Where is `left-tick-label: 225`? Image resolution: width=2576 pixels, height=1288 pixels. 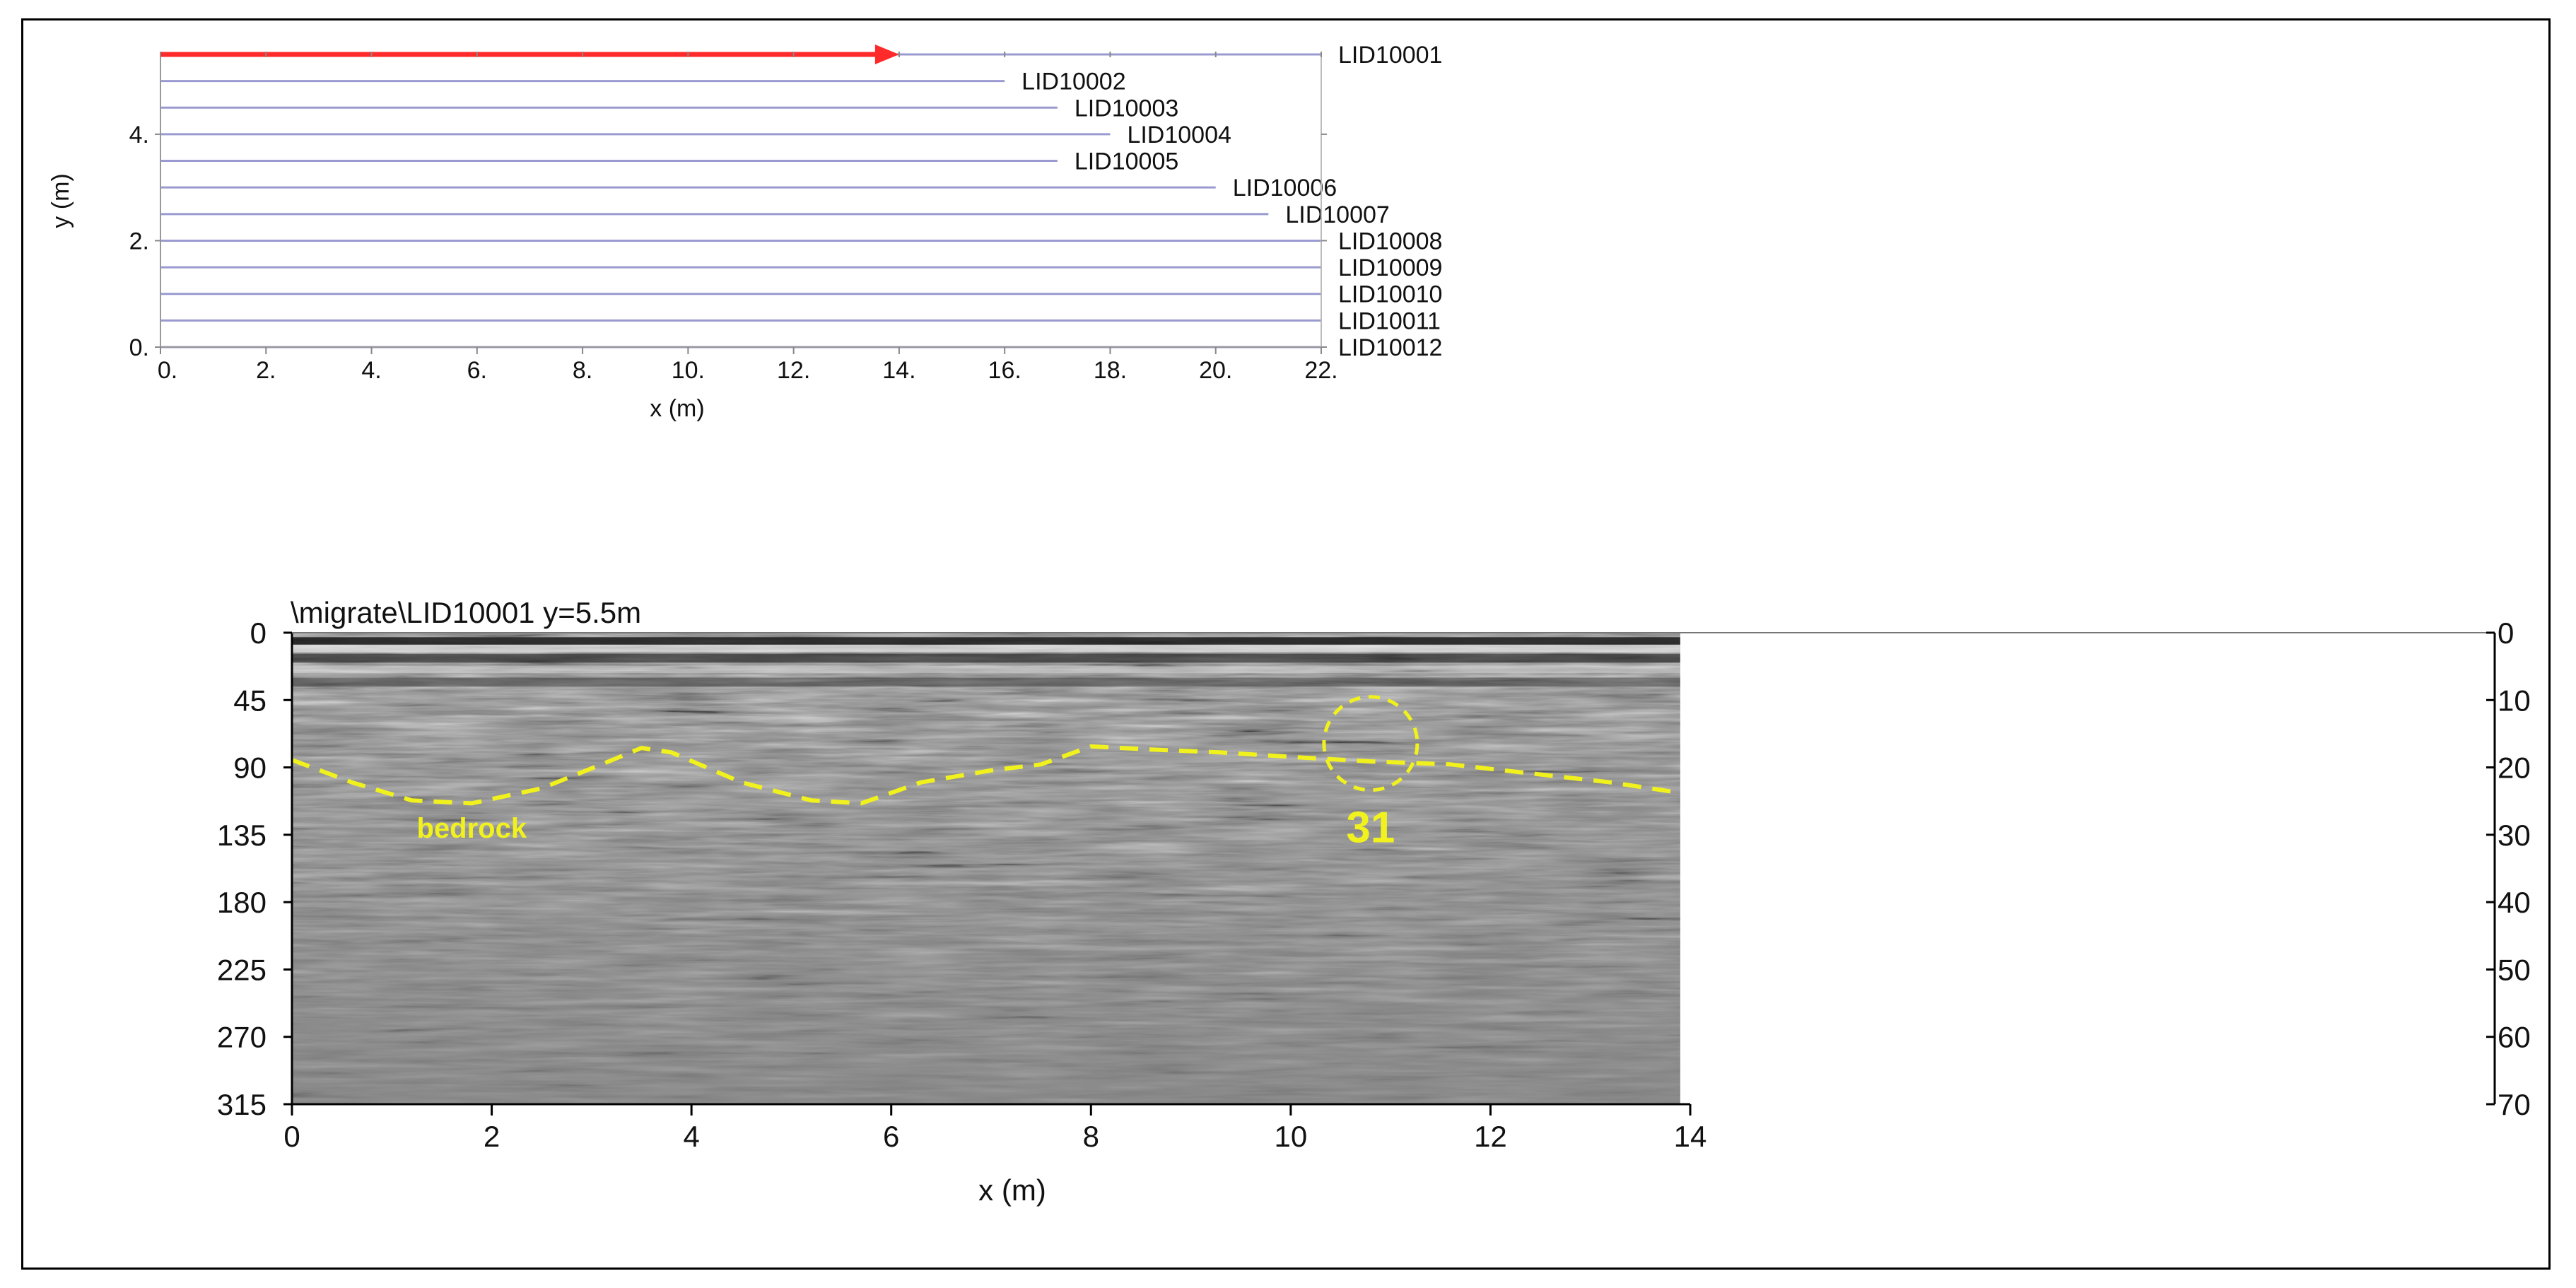 left-tick-label: 225 is located at coordinates (242, 970).